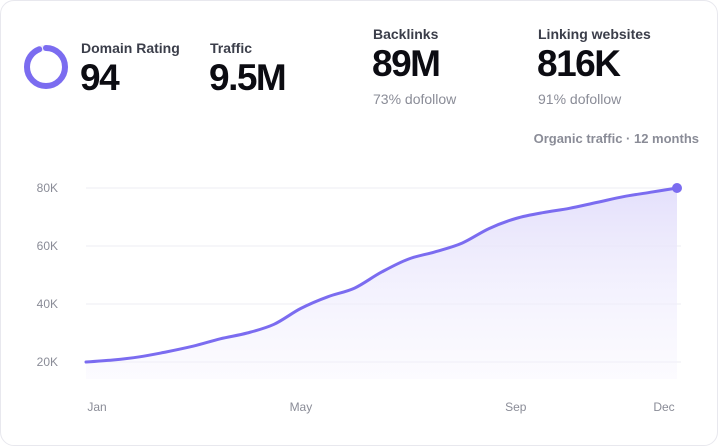  I want to click on linking-websites-label: Linking websites, so click(594, 34).